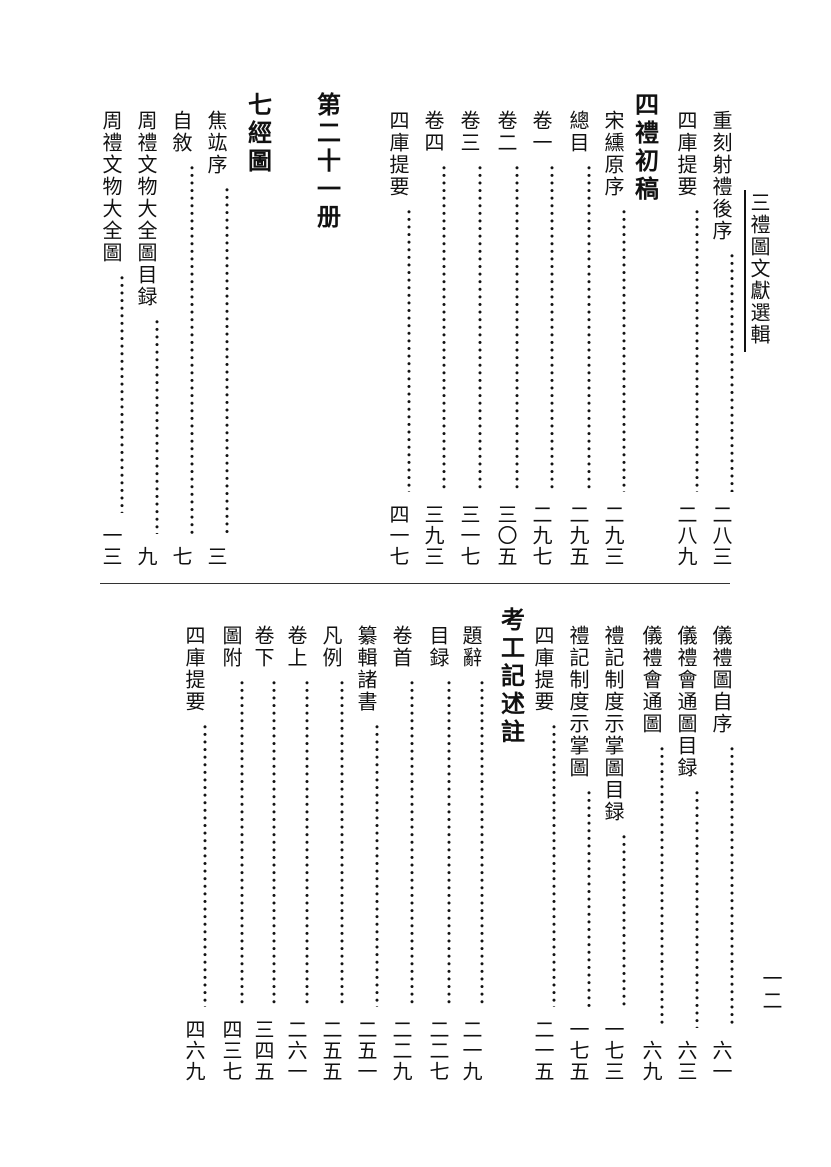  I want to click on entry-title: 總目, so click(578, 132).